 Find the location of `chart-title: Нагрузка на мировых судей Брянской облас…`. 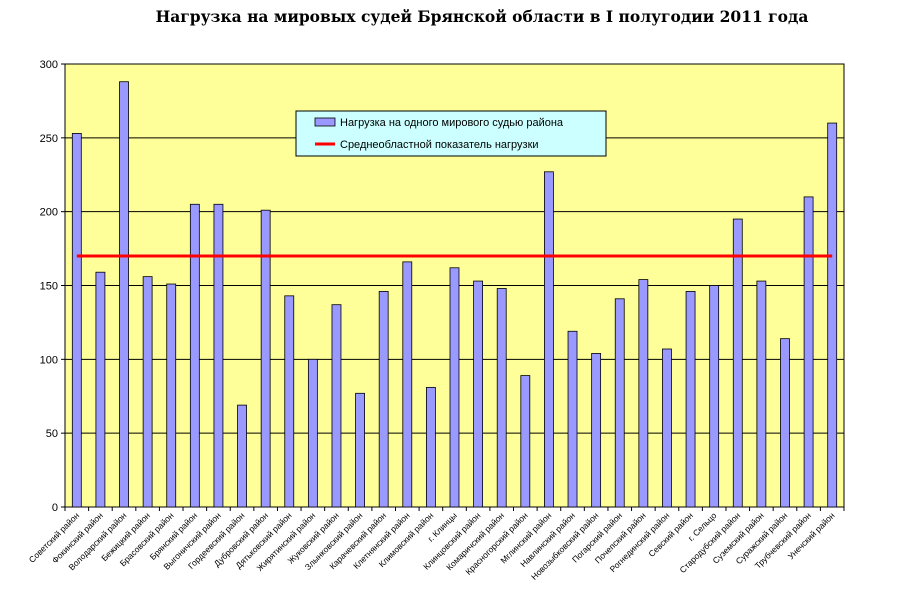

chart-title: Нагрузка на мировых судей Брянской облас… is located at coordinates (482, 16).